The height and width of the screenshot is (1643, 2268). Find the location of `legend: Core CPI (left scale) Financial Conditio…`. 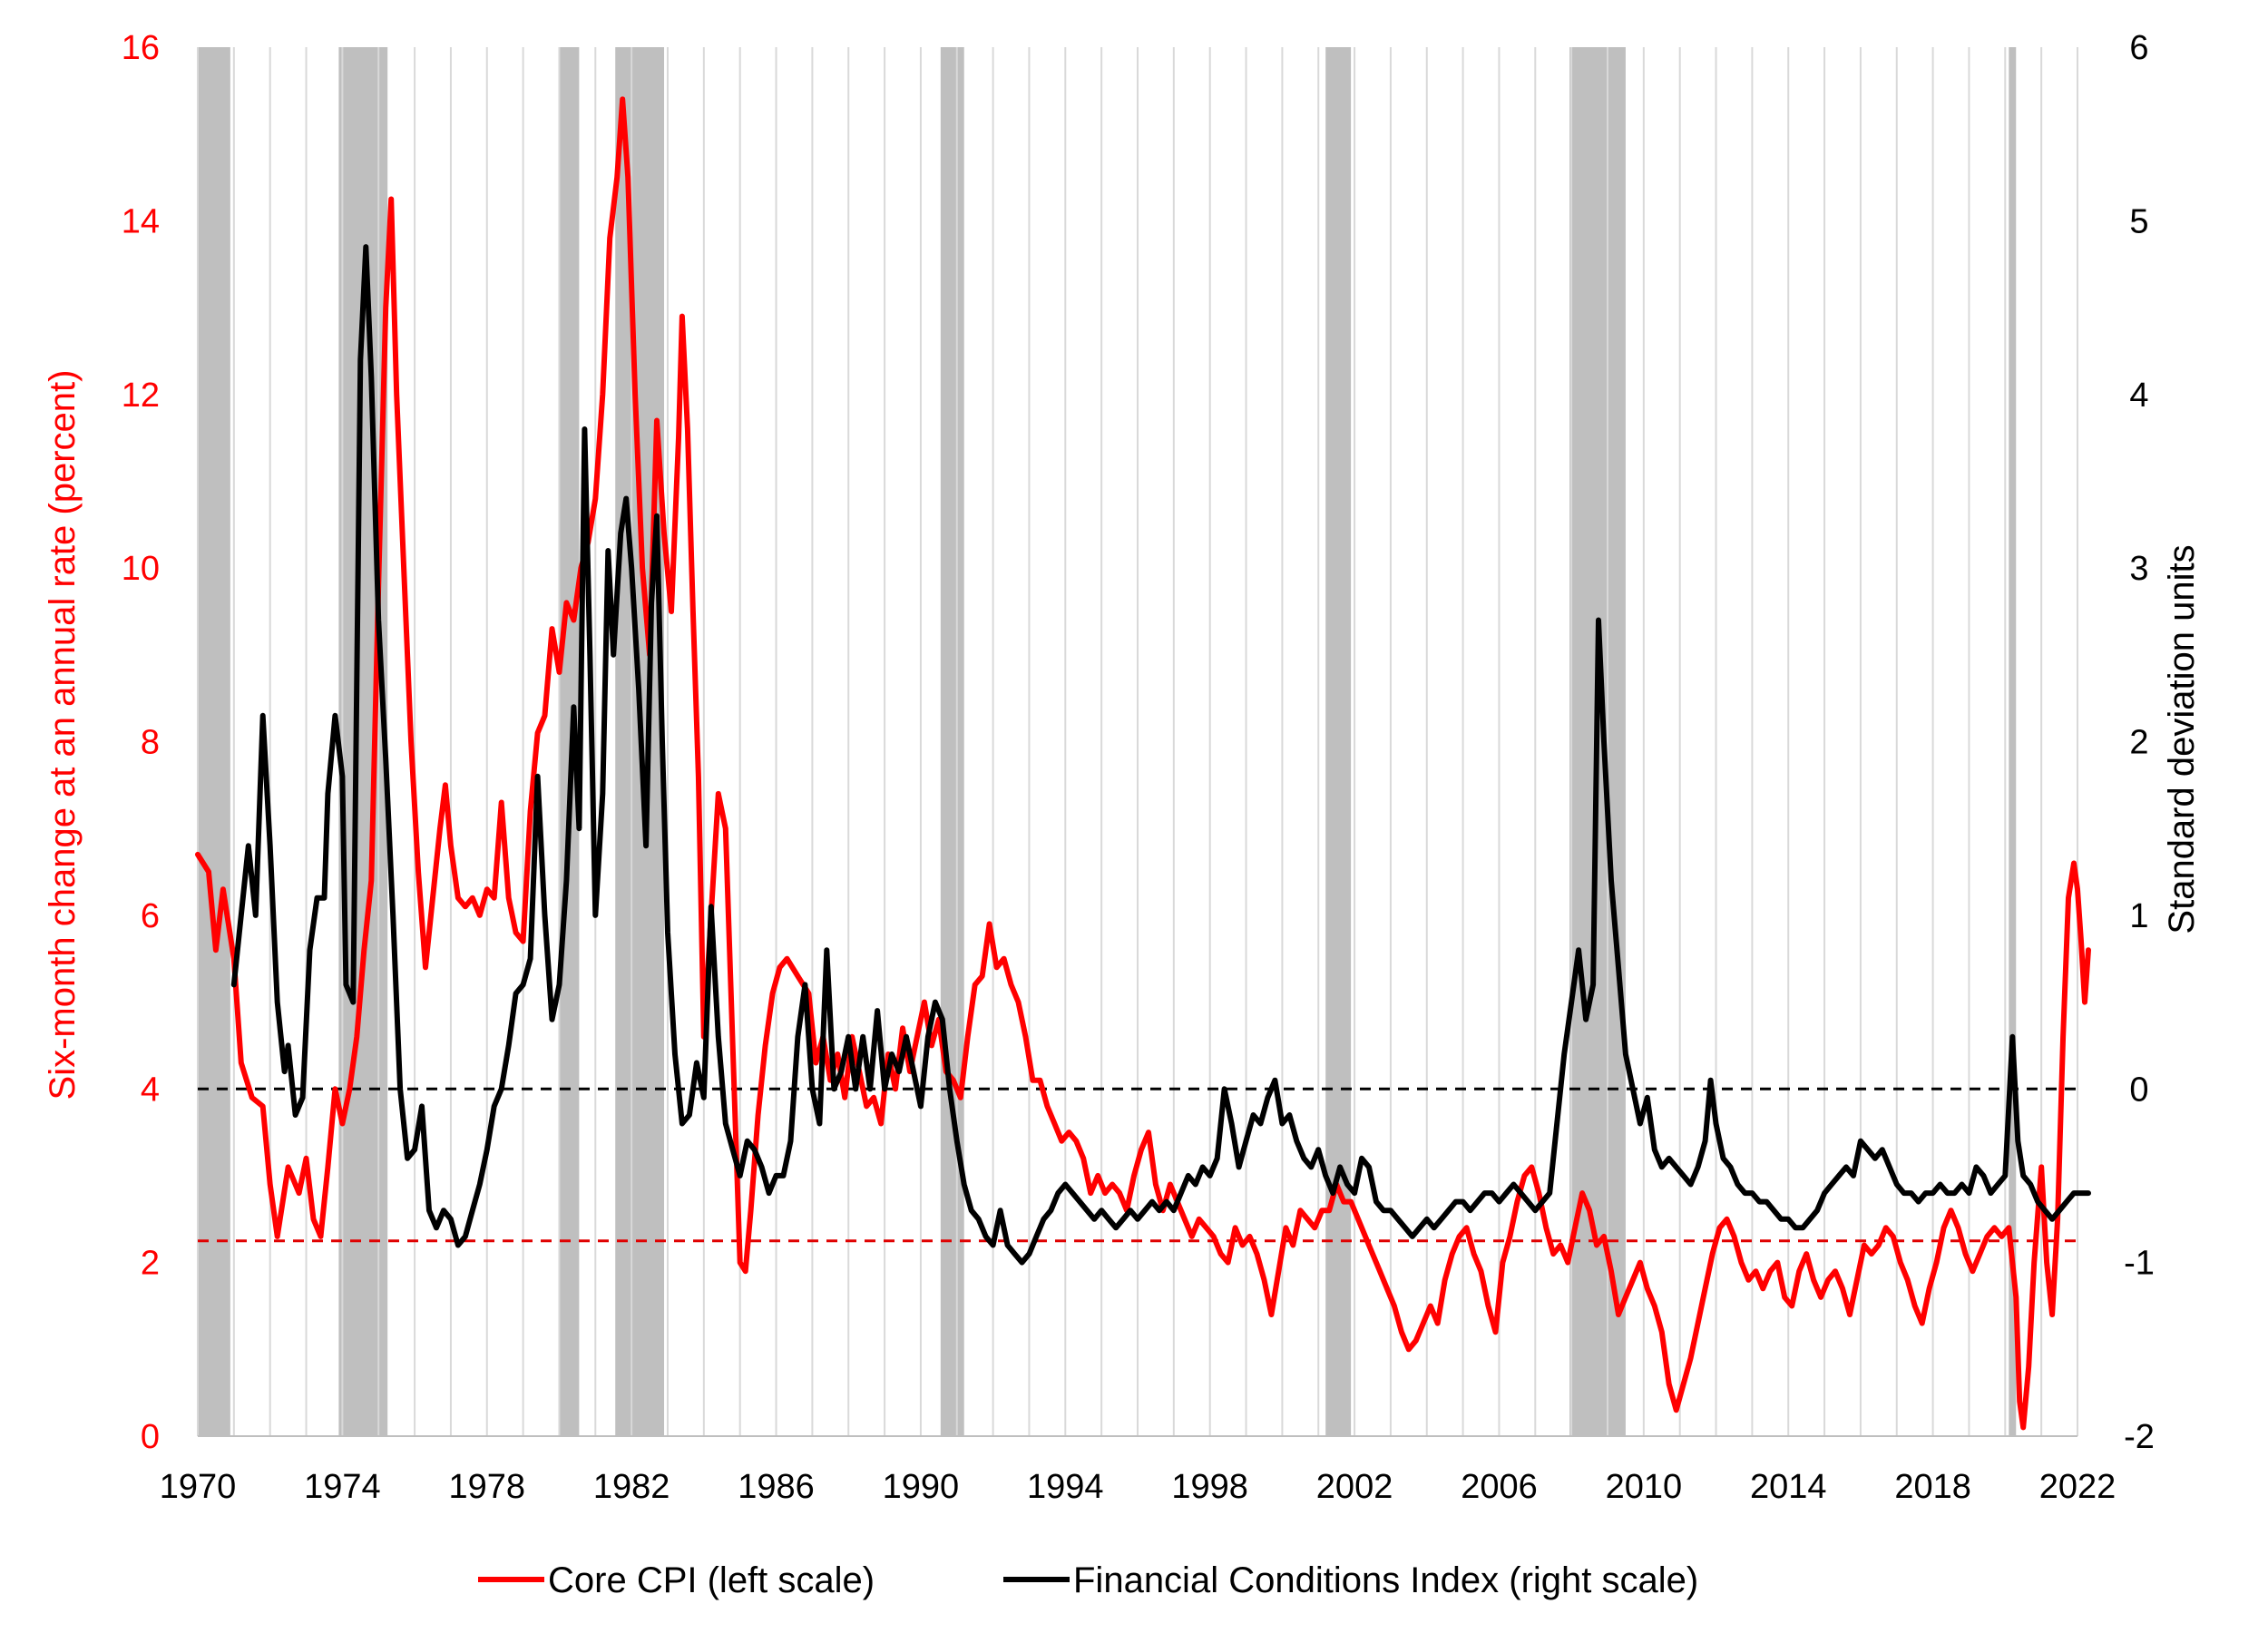

legend: Core CPI (left scale) Financial Conditio… is located at coordinates (1088, 1580).